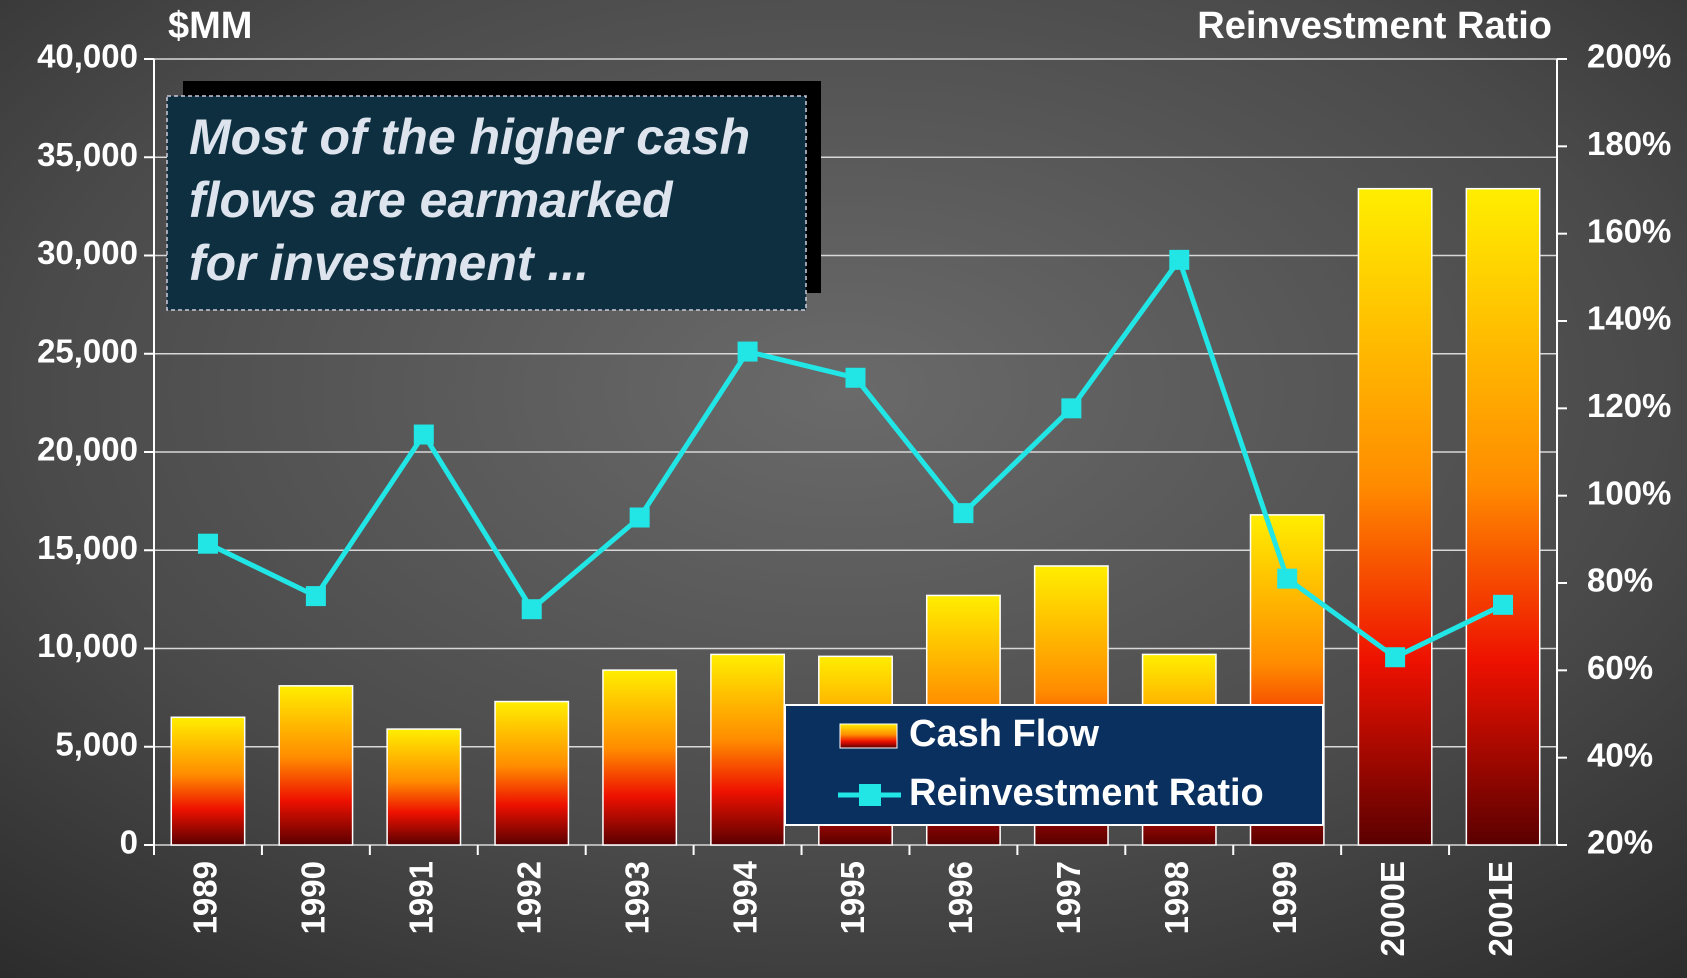 The height and width of the screenshot is (978, 1687). Describe the element at coordinates (469, 137) in the screenshot. I see `annotation-line: Most of the higher cash` at that location.